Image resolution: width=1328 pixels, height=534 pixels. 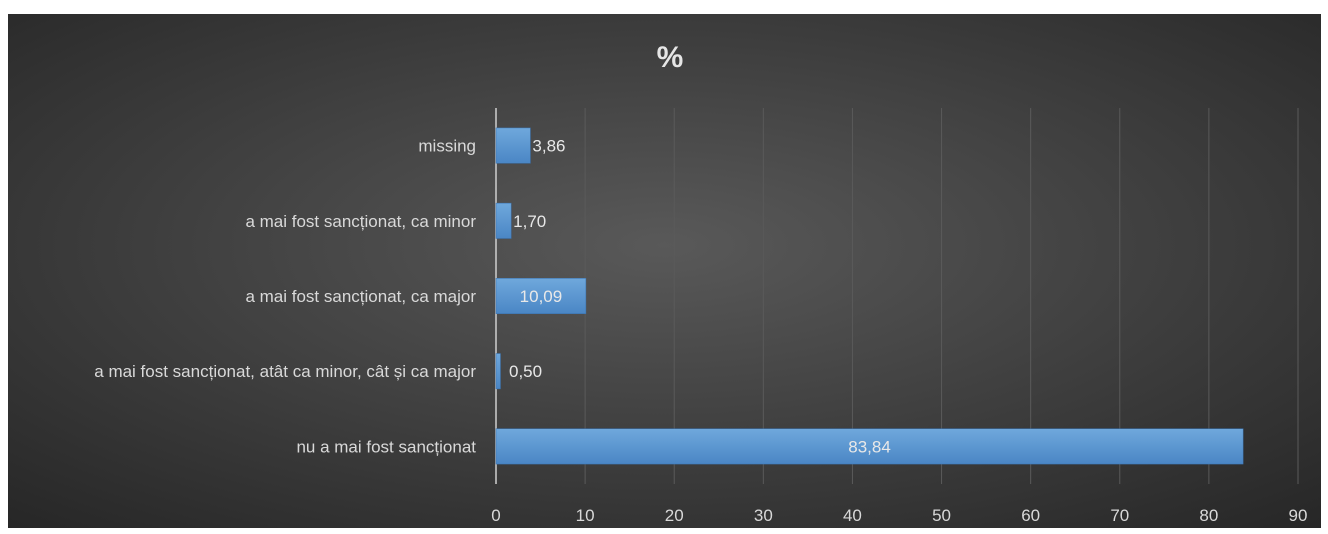 I want to click on x-tick-label: 80, so click(x=1208, y=515).